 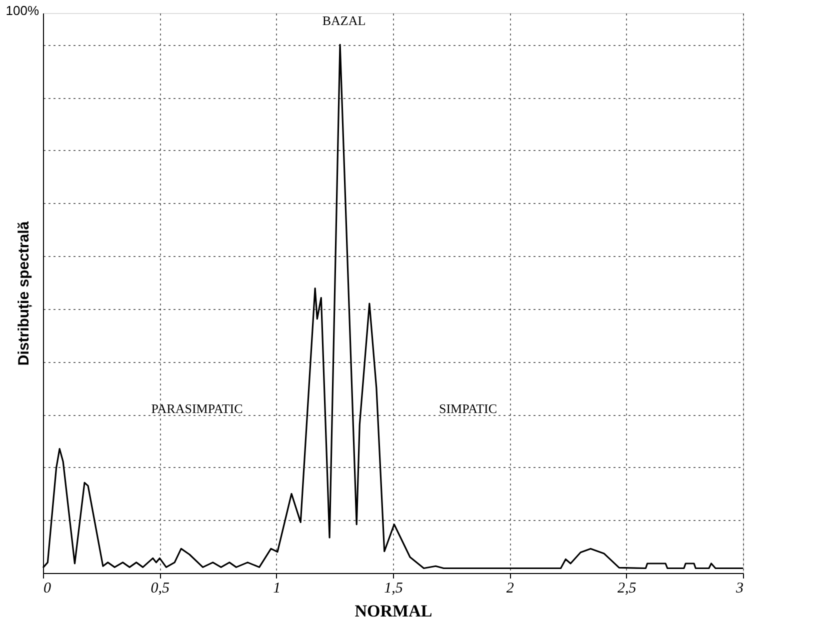 I want to click on x-tick-label: 3, so click(x=739, y=588).